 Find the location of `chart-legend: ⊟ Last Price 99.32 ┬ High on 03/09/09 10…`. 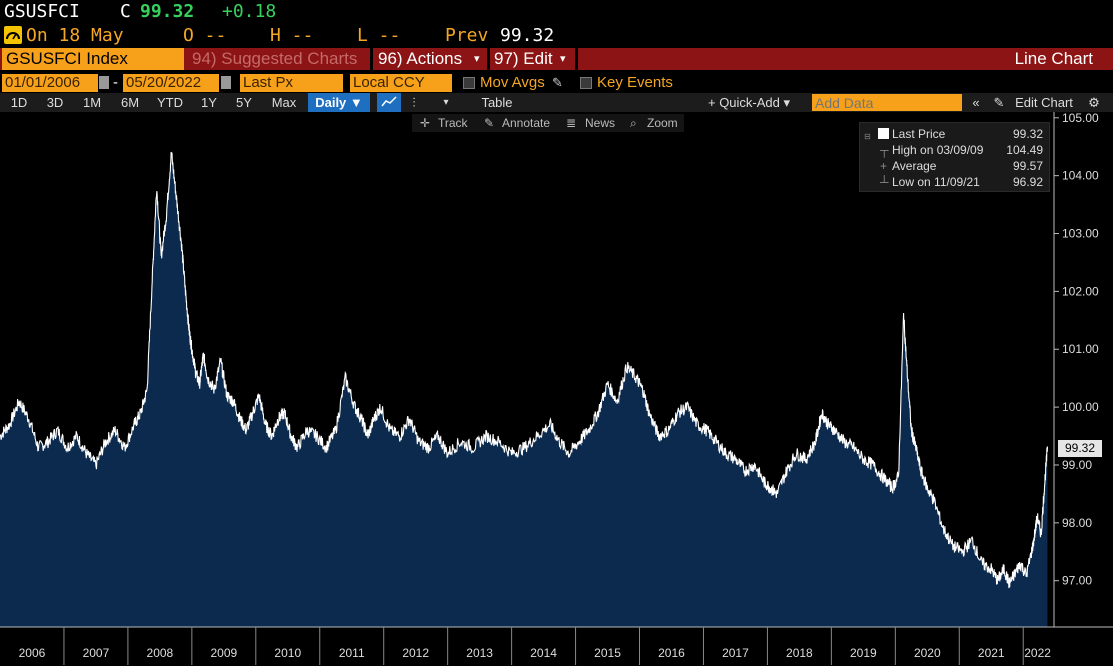

chart-legend: ⊟ Last Price 99.32 ┬ High on 03/09/09 10… is located at coordinates (954, 157).